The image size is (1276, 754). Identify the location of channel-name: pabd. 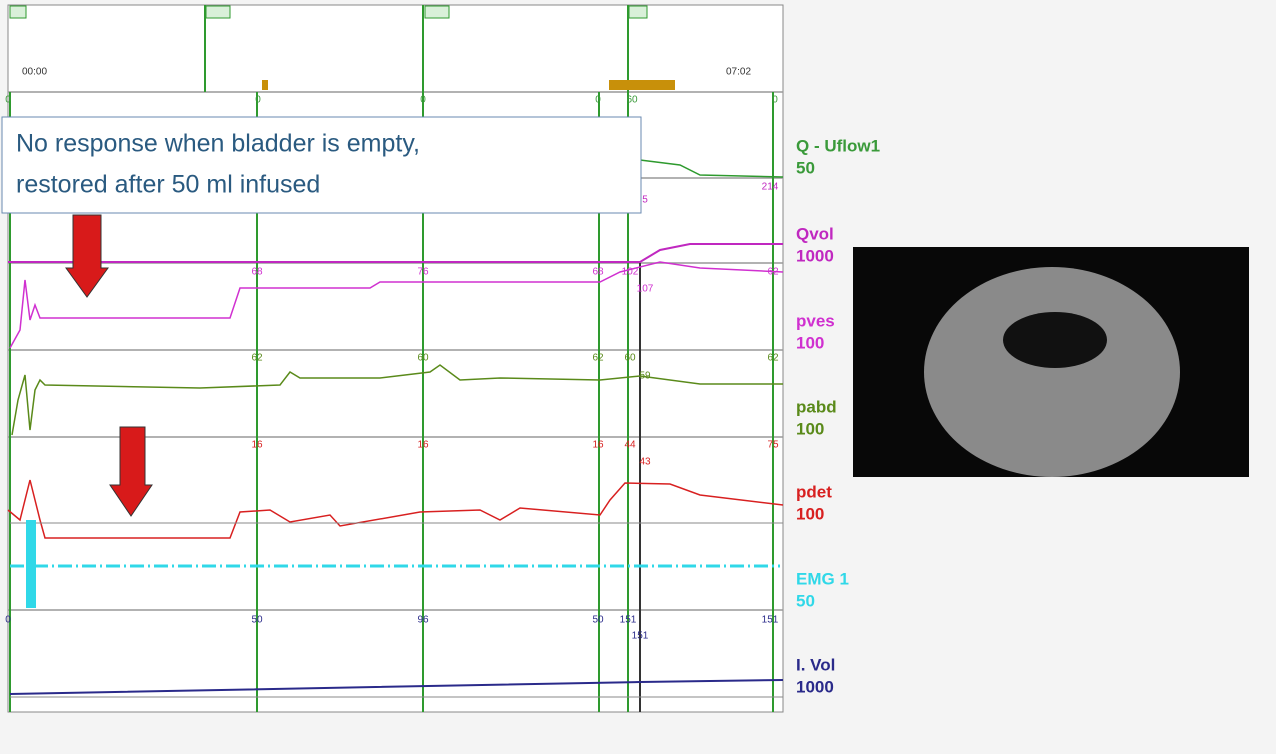
(816, 406).